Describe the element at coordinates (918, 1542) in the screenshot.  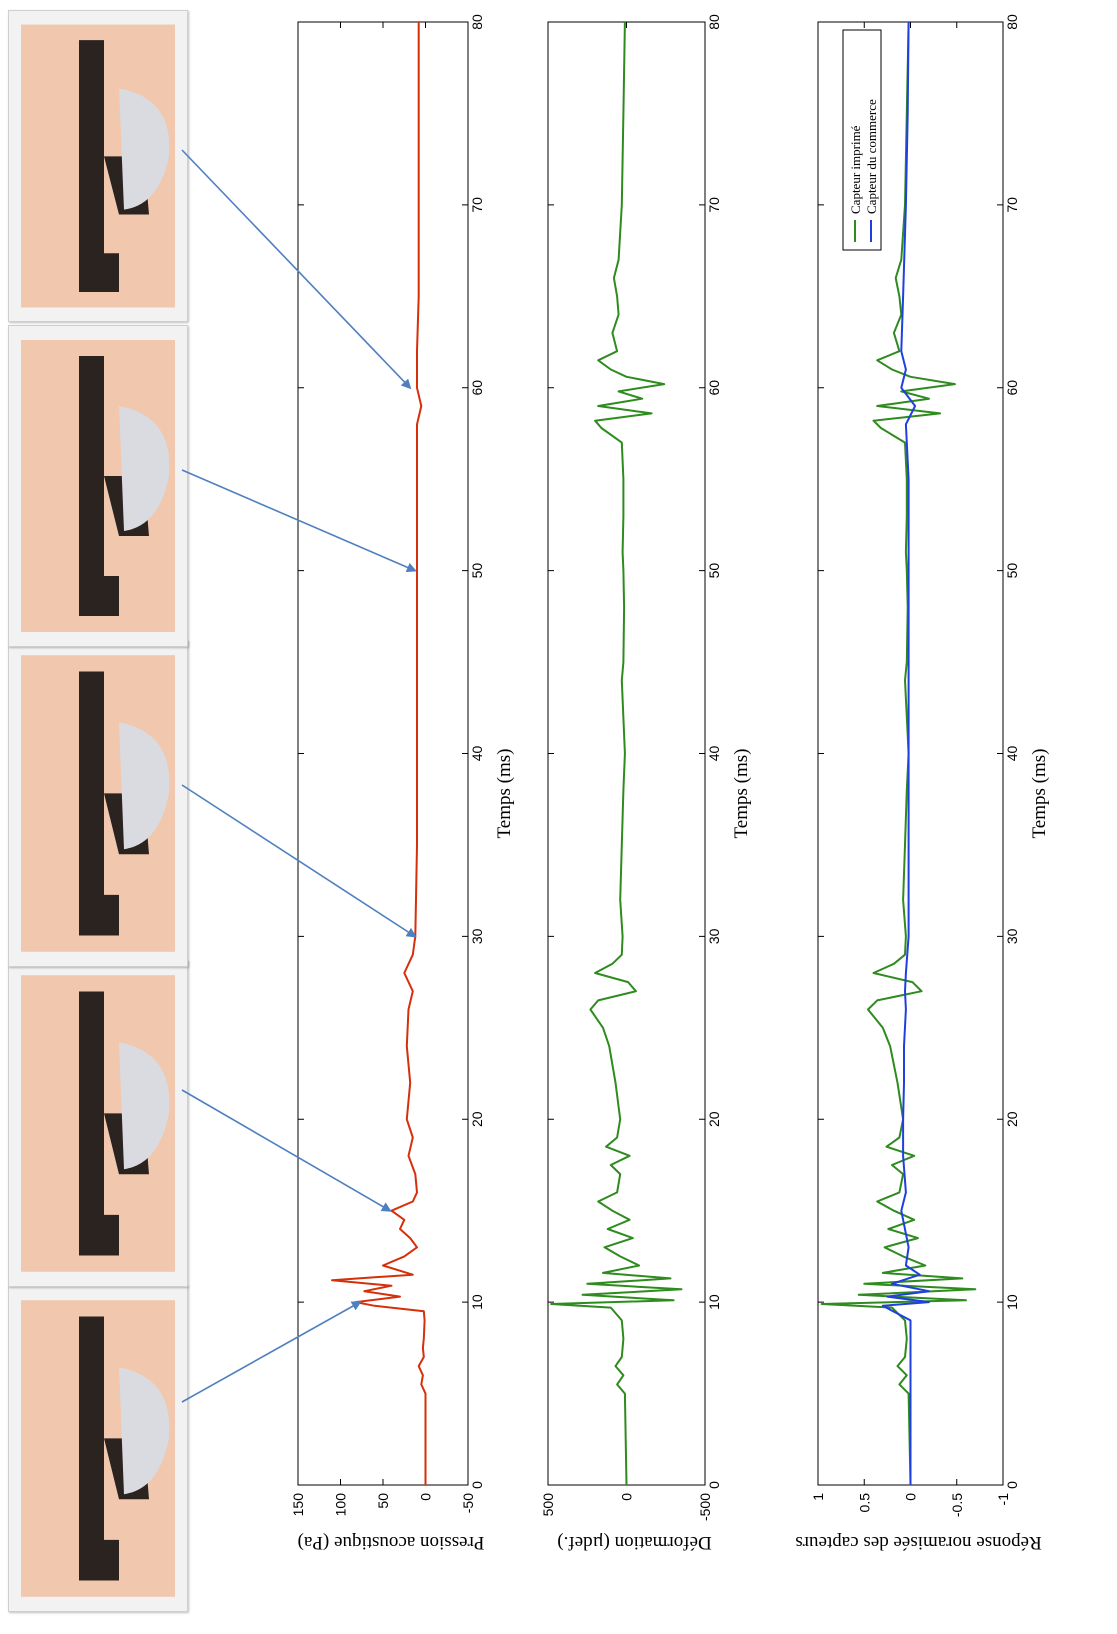
I see `y-axis-label: Réponse noramisée des capteurs` at that location.